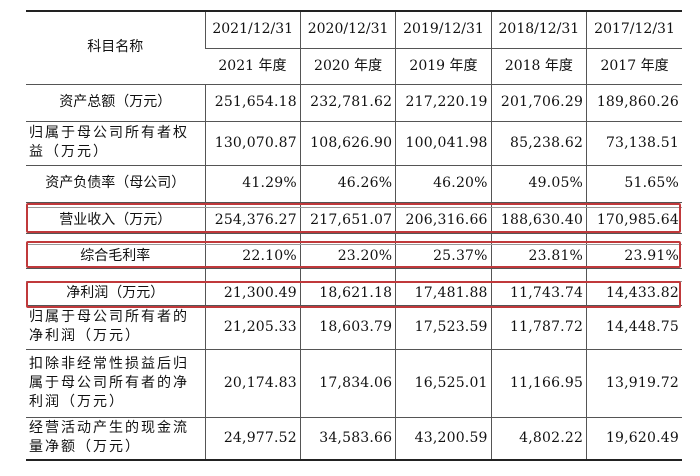  Describe the element at coordinates (115, 220) in the screenshot. I see `row-label: 营业收入（万元）` at that location.